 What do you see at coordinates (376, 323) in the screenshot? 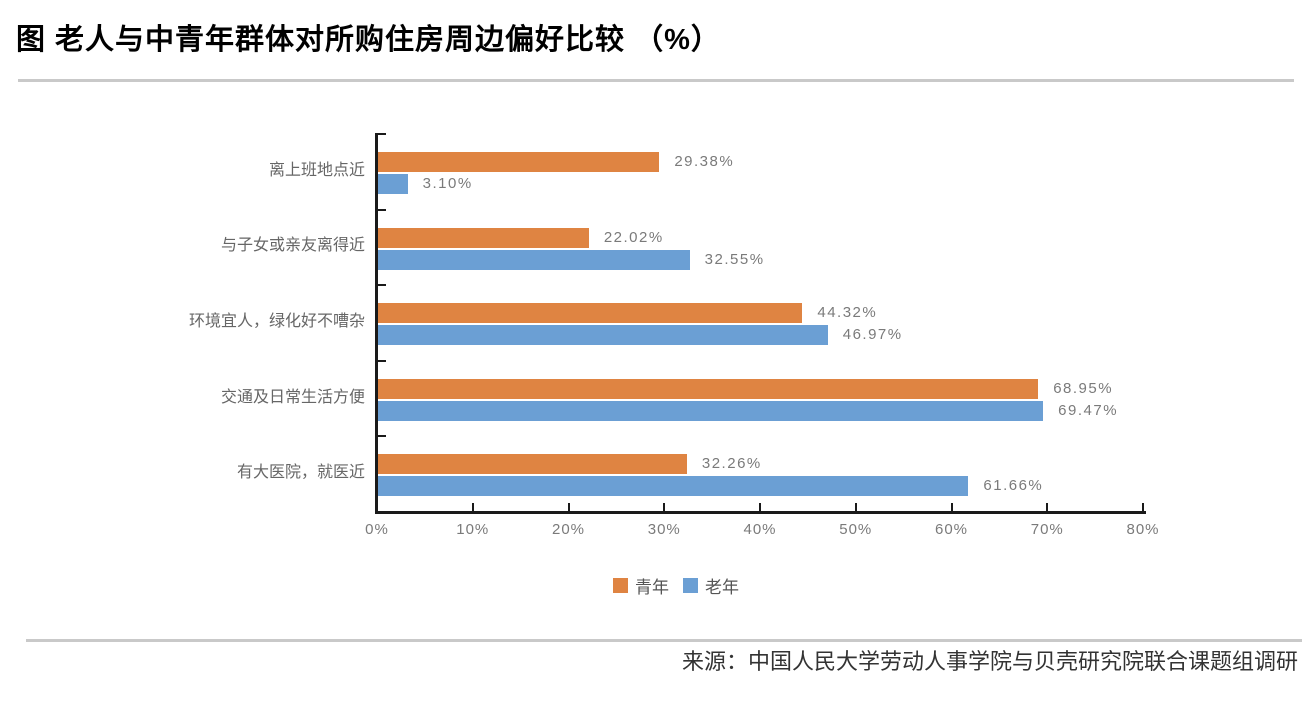
I see `y-axis-line` at bounding box center [376, 323].